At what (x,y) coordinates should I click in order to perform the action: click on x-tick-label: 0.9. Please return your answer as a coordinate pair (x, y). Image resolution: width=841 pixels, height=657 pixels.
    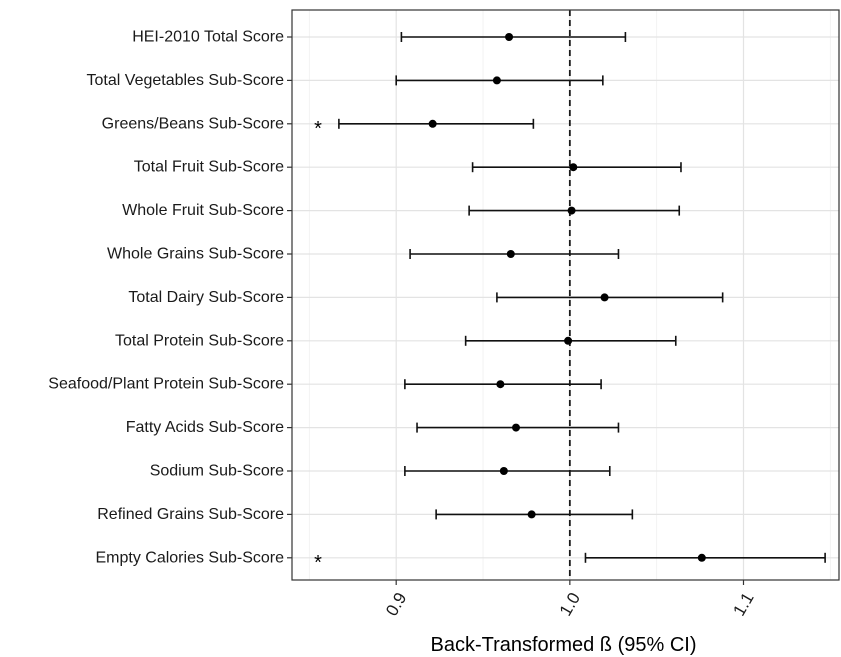
    Looking at the image, I should click on (396, 604).